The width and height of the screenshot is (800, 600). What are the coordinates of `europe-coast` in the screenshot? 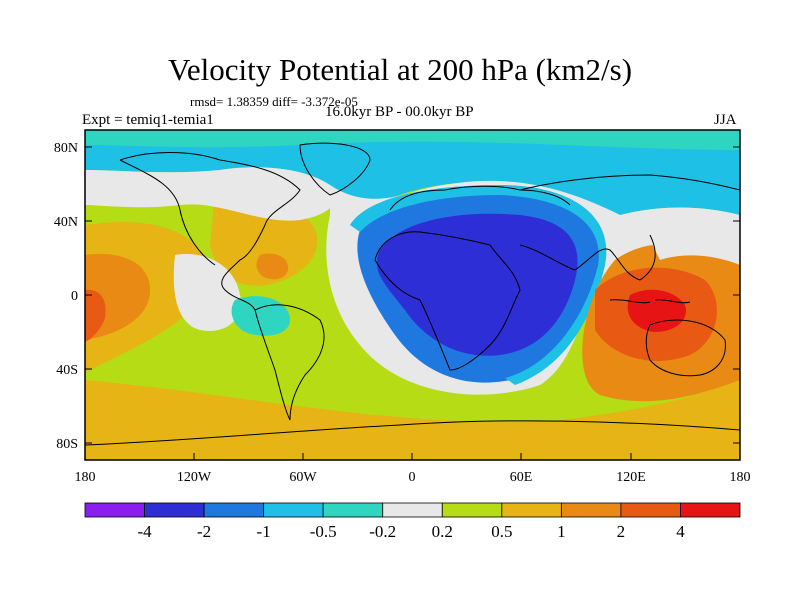 It's located at (480, 198).